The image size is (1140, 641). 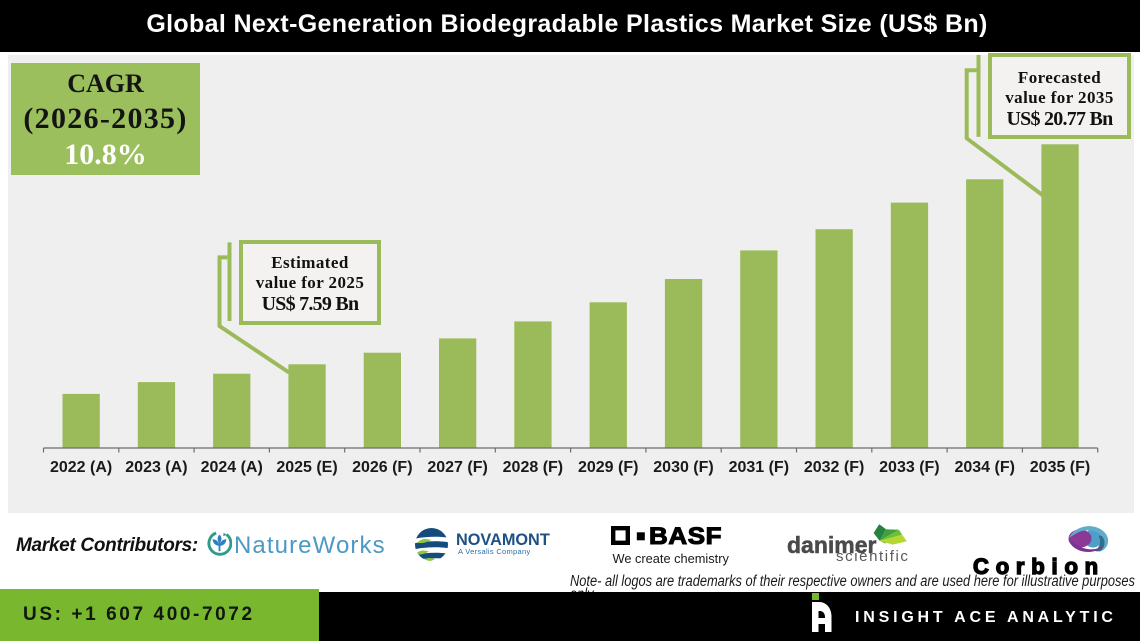 I want to click on svg-text: 2033 (F), so click(x=909, y=467).